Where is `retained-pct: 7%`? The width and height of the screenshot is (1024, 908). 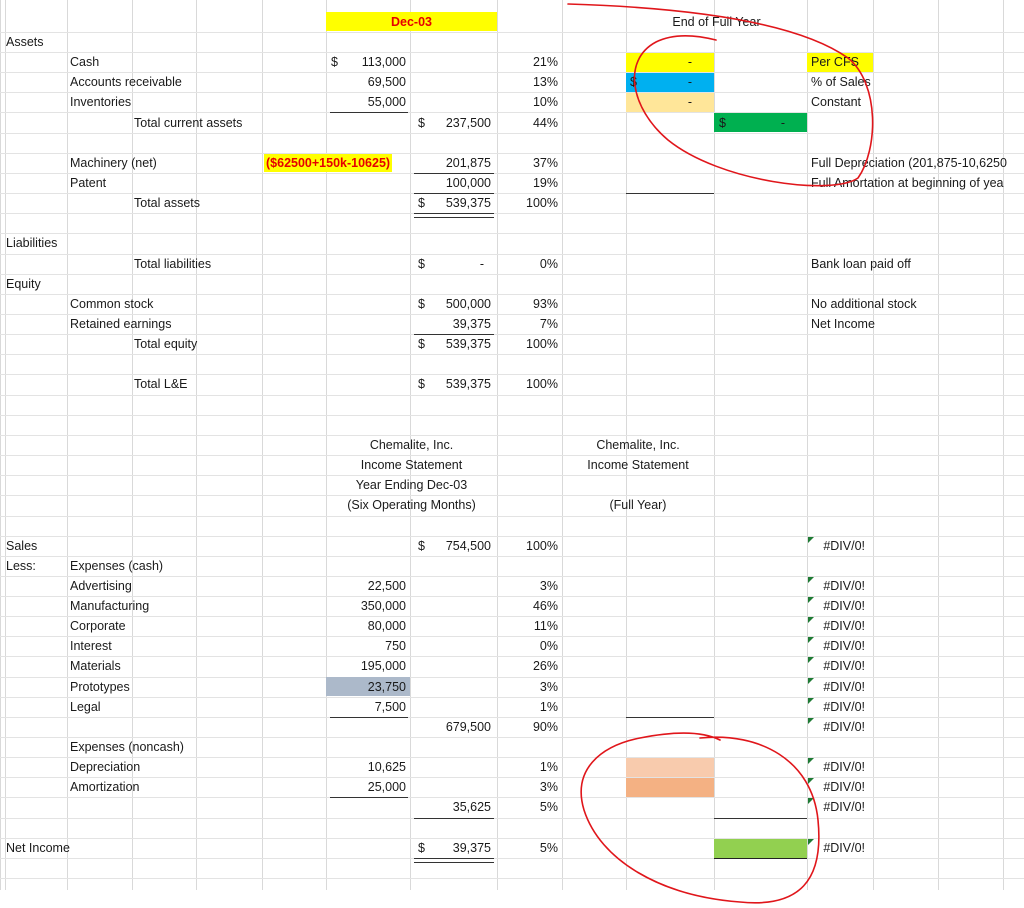
retained-pct: 7% is located at coordinates (548, 324).